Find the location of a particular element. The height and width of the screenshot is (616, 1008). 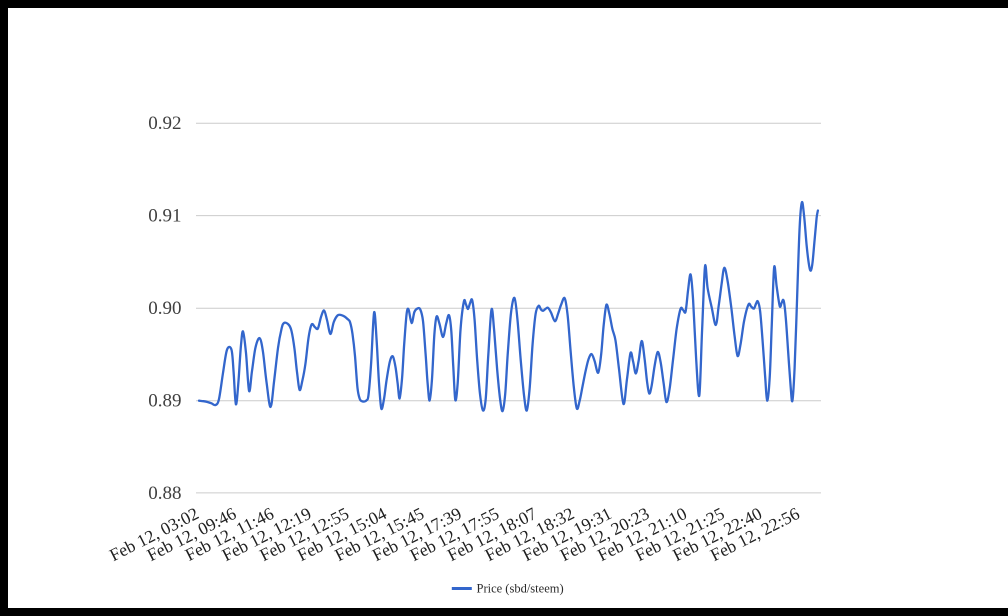

svg-text: 0.89 is located at coordinates (164, 401).